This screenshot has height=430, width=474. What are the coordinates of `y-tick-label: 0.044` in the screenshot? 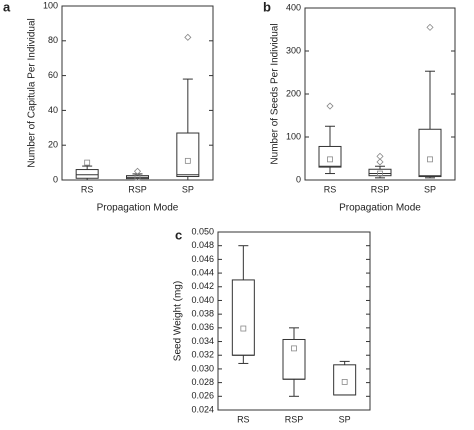 It's located at (202, 272).